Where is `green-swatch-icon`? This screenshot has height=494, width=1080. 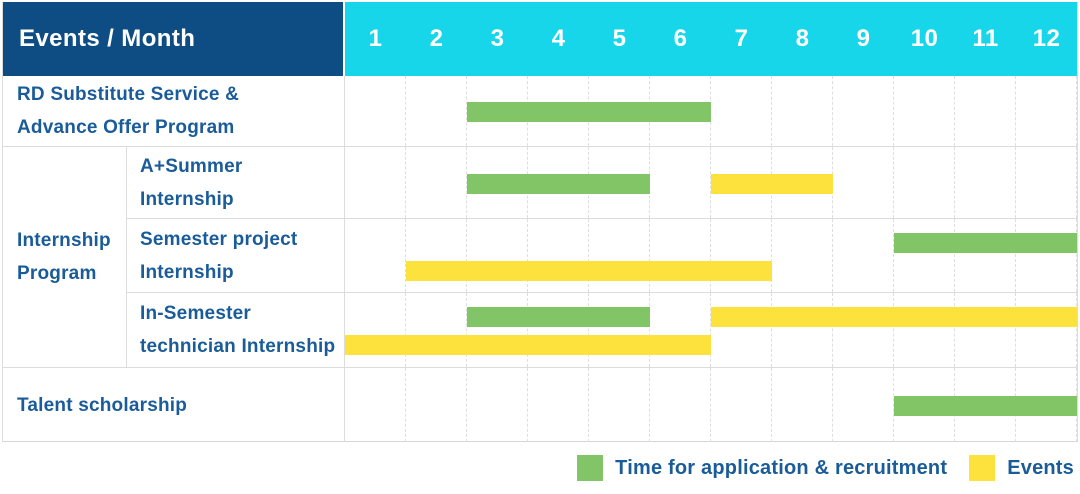
green-swatch-icon is located at coordinates (590, 468).